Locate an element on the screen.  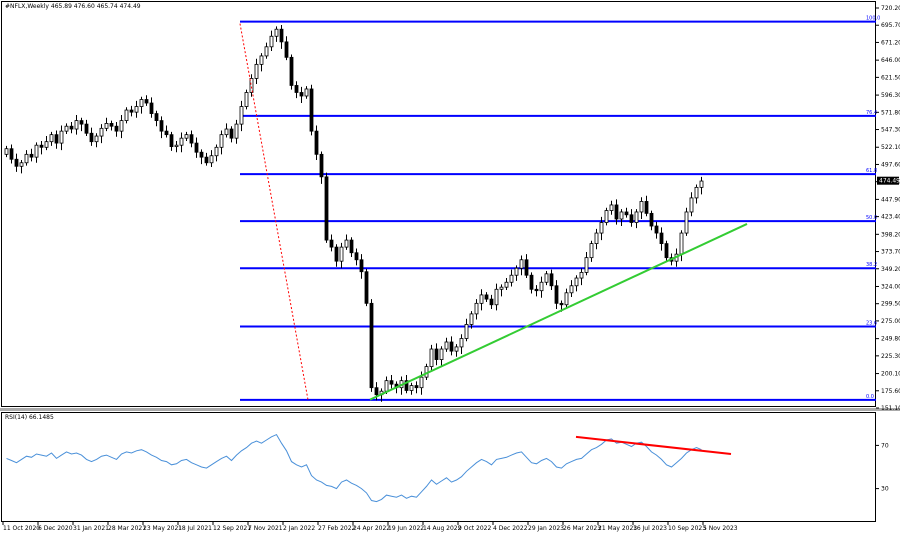
price-tick-label: 596.30 is located at coordinates (890, 95).